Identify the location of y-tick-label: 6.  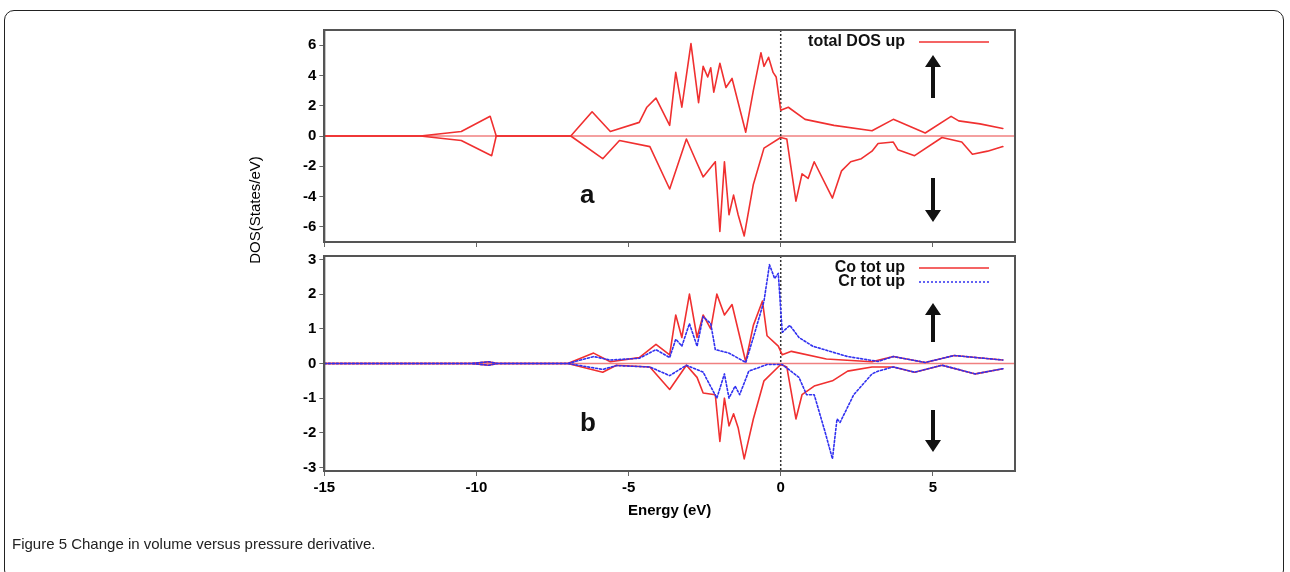
(312, 44).